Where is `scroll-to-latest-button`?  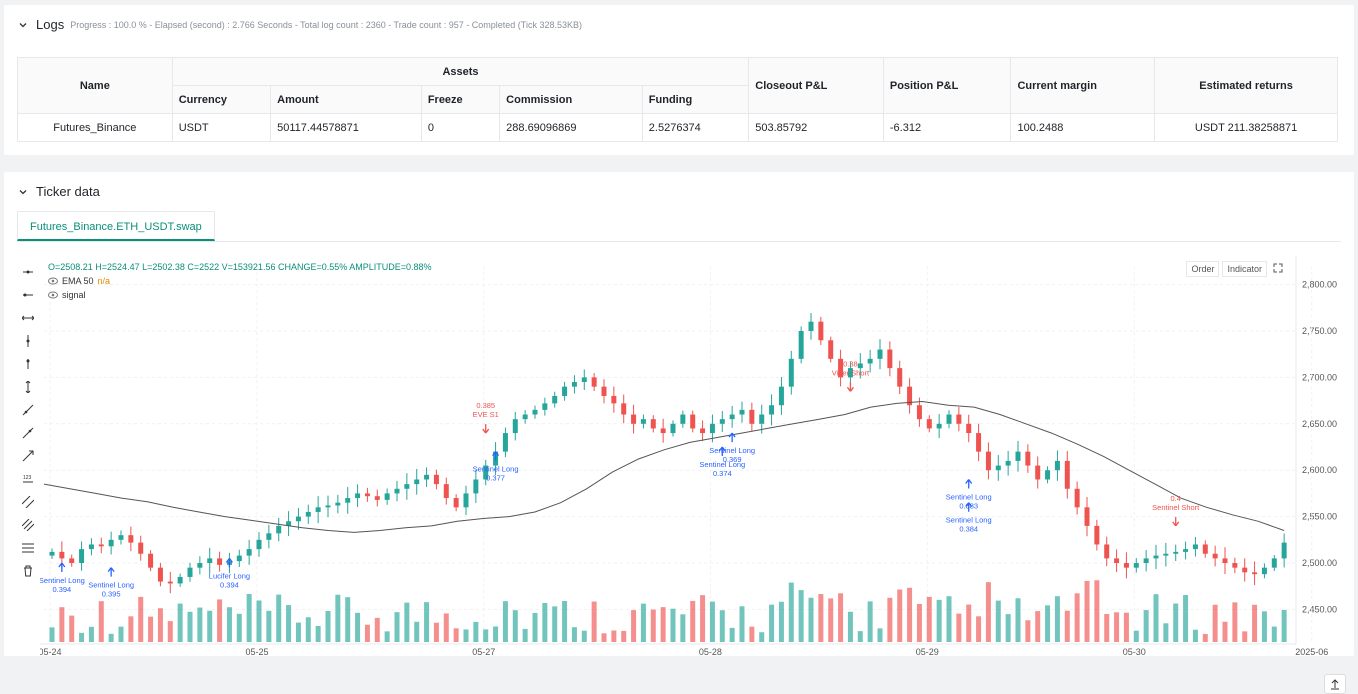
scroll-to-latest-button is located at coordinates (1335, 684).